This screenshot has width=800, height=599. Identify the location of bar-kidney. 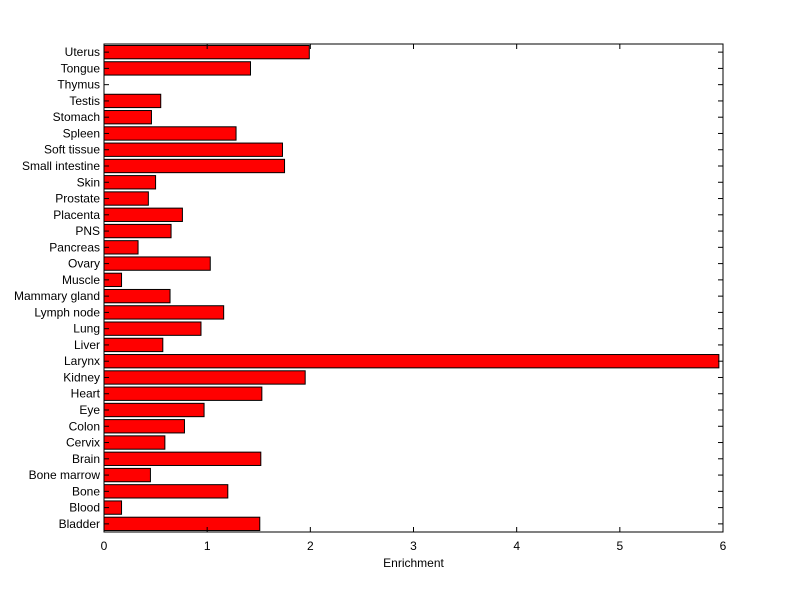
(204, 377).